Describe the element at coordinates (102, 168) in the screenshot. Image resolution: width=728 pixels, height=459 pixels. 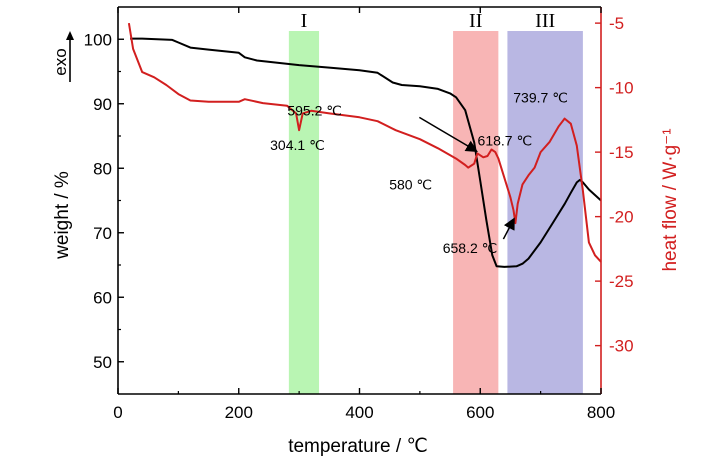
I see `y-left-tick-label: 80` at that location.